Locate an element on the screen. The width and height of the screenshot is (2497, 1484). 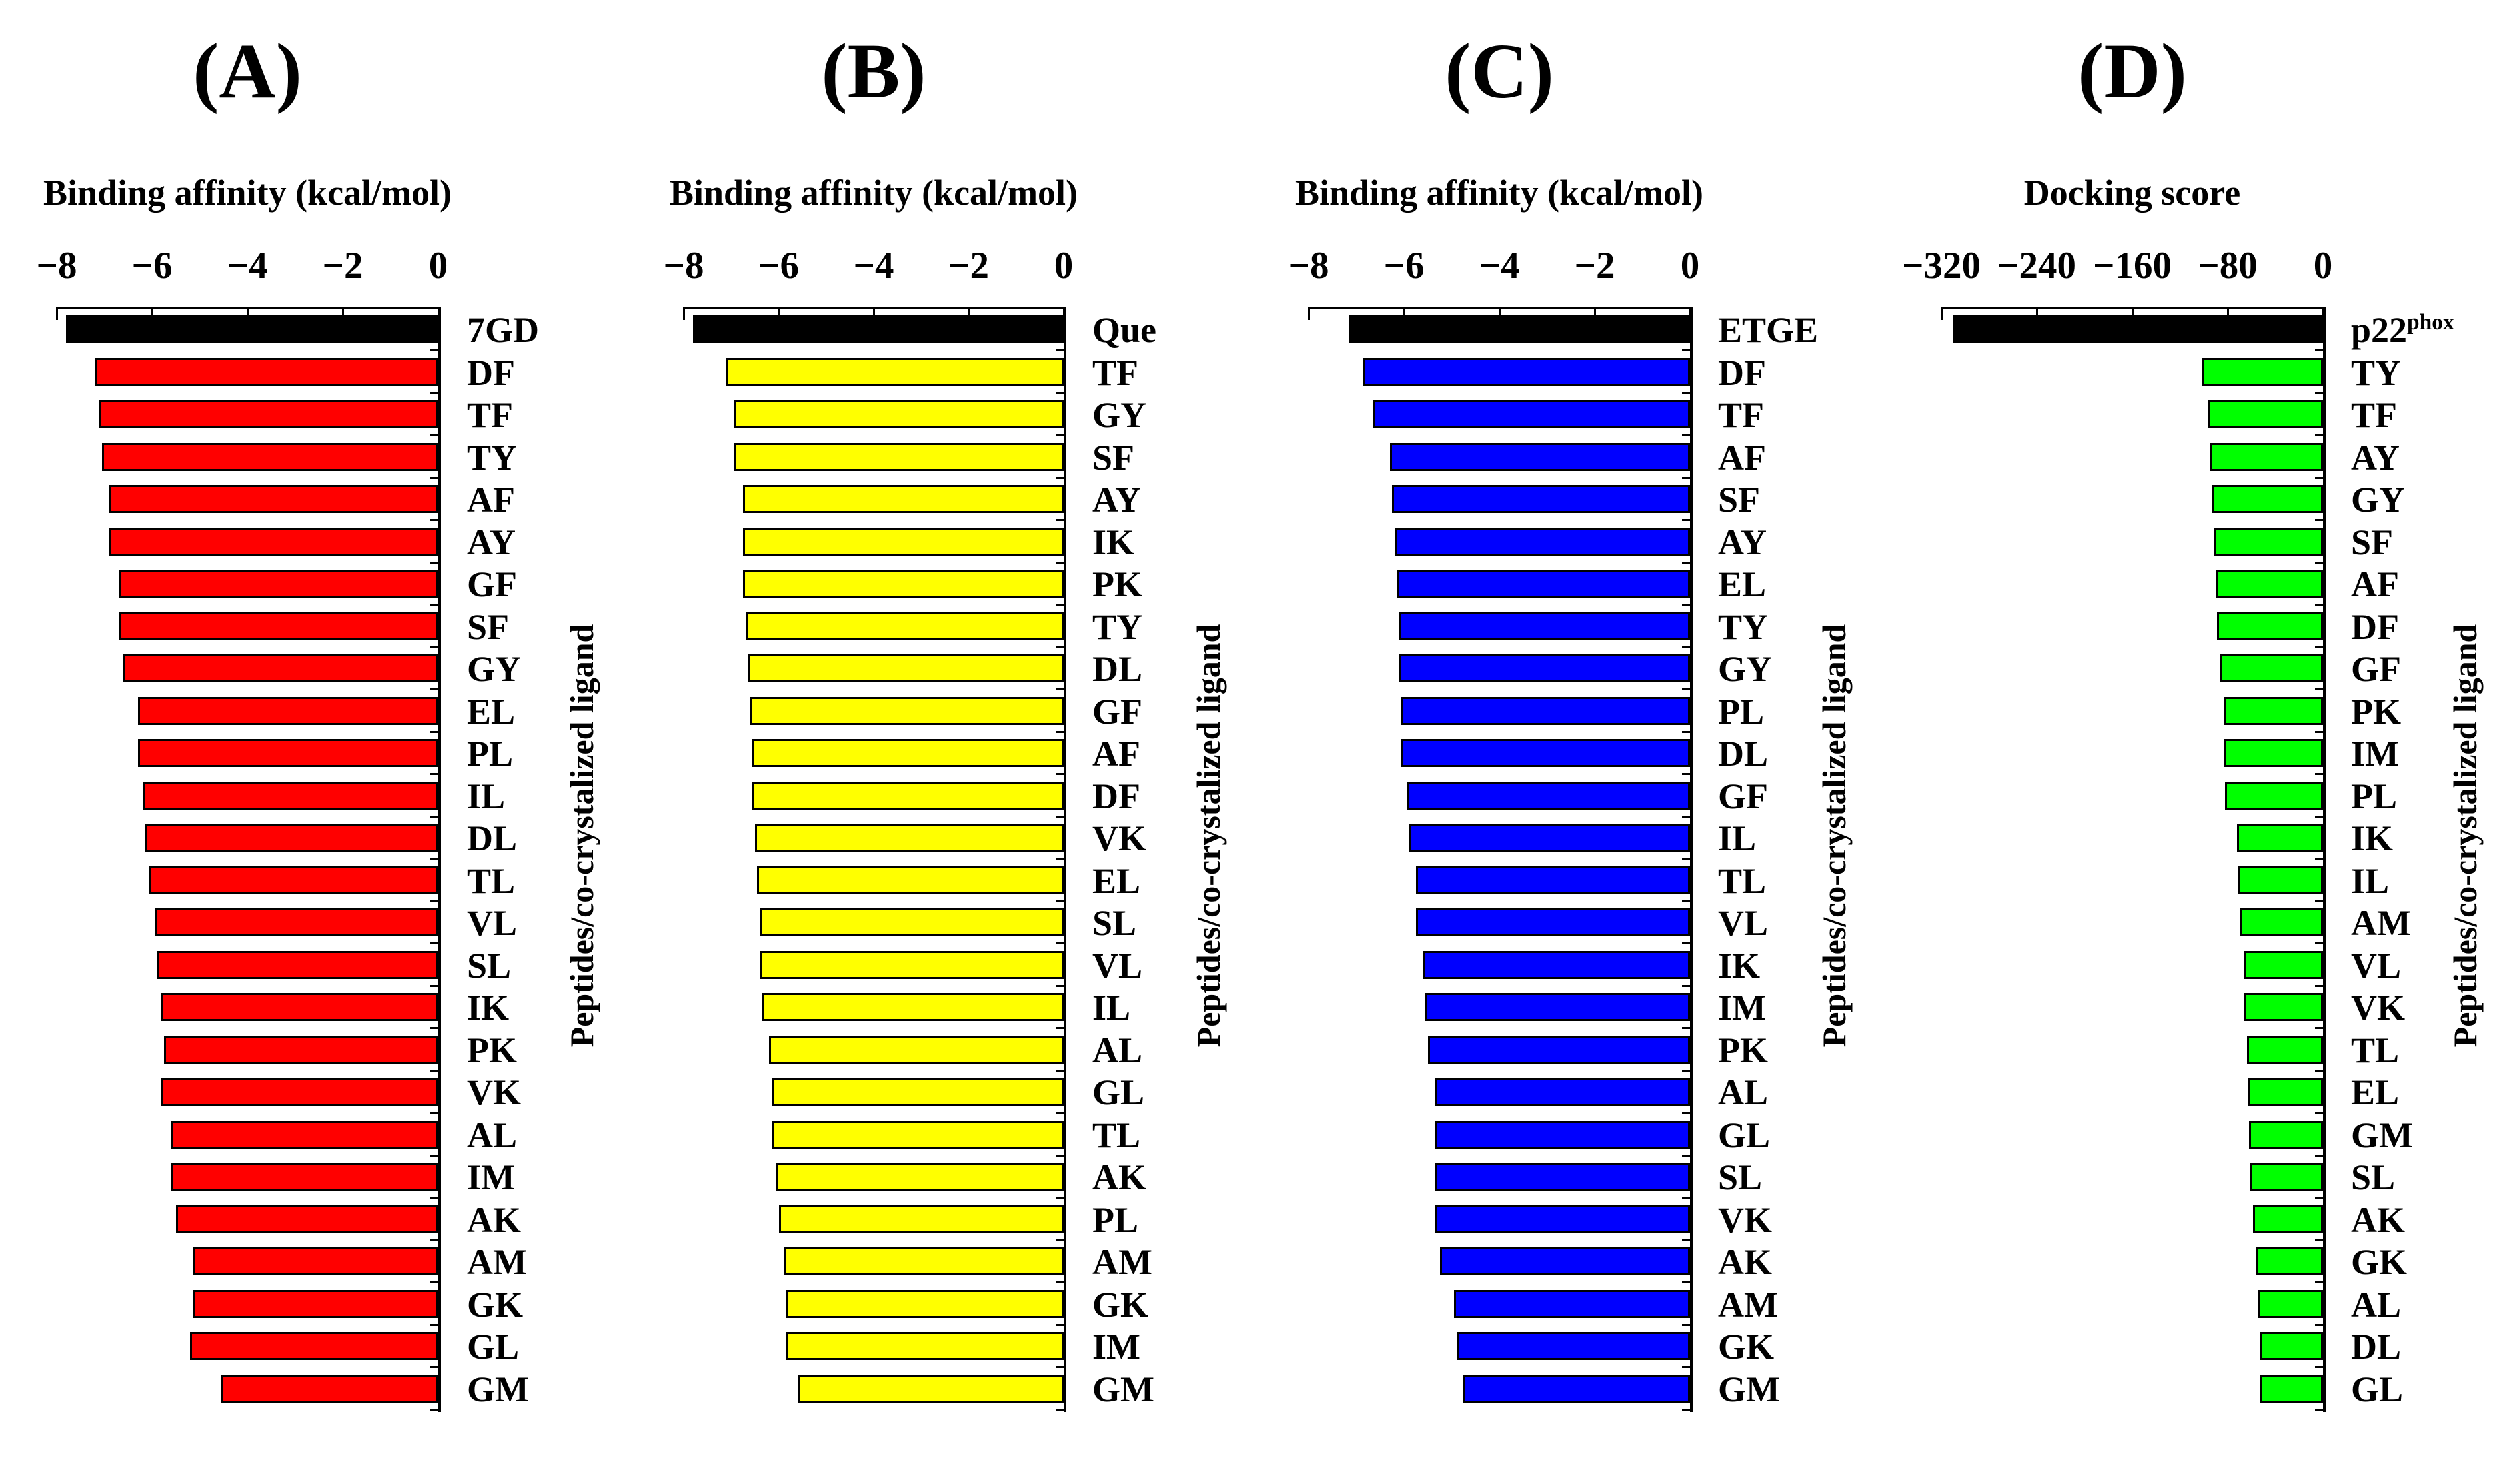
bar-label: TF is located at coordinates (2374, 415).